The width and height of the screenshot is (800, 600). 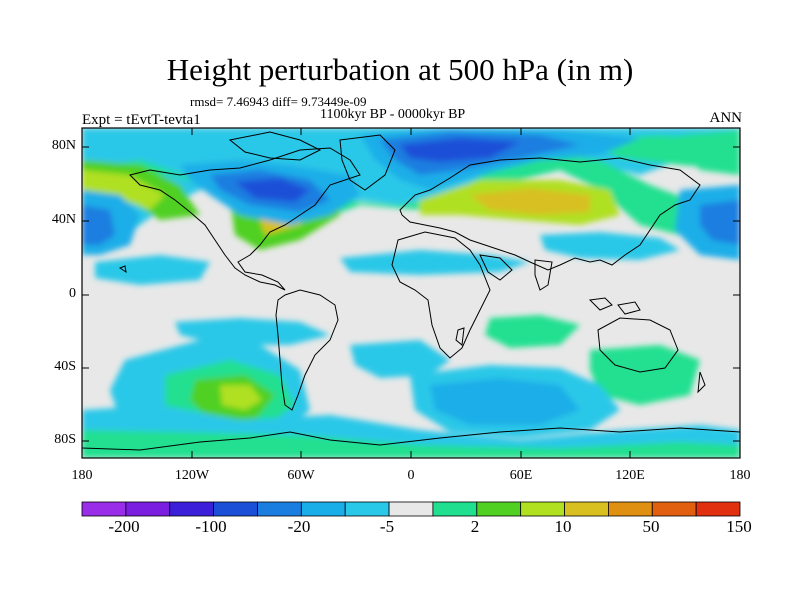 I want to click on lon-tick-180e: 180, so click(x=740, y=475).